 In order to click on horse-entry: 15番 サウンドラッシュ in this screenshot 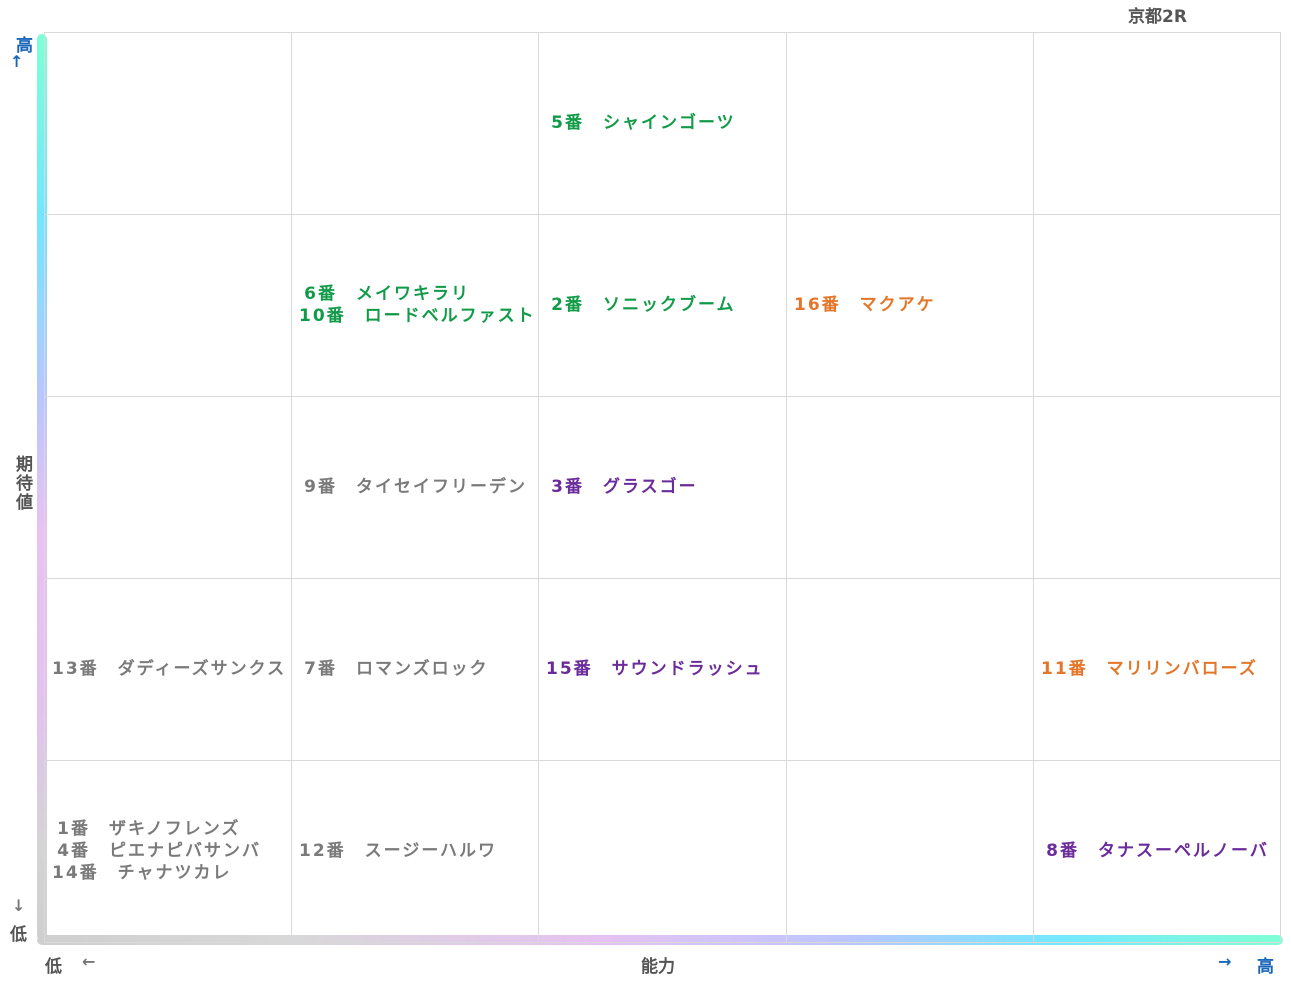, I will do `click(664, 669)`.